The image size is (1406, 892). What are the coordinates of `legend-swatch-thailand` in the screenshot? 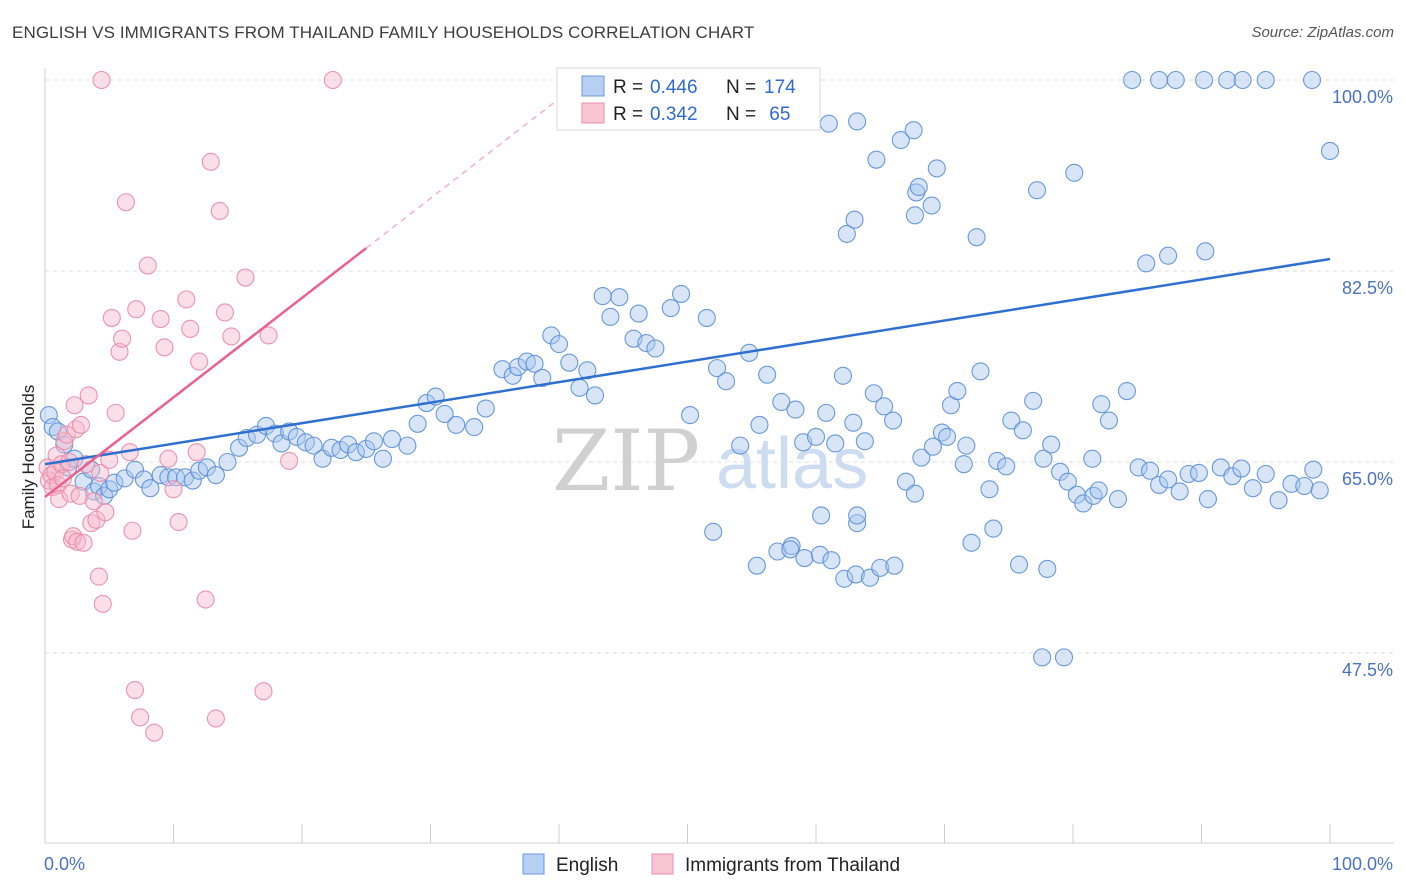 It's located at (593, 113).